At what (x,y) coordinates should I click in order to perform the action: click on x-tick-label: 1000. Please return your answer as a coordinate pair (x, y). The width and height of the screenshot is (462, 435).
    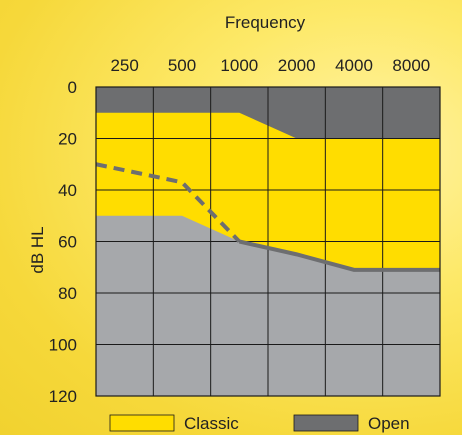
    Looking at the image, I should click on (239, 65).